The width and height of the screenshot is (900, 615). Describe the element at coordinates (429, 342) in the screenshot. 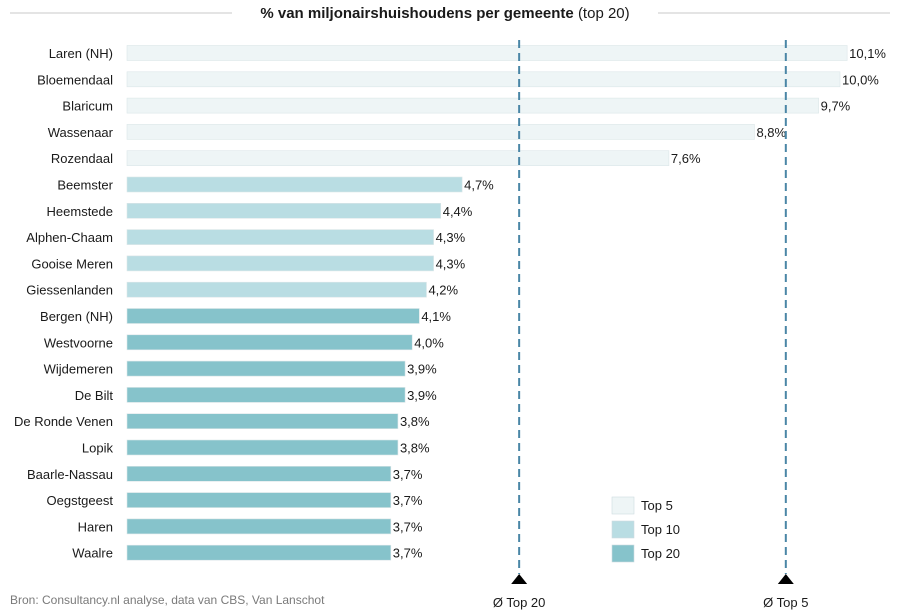

I see `value-label: 4,0%` at that location.